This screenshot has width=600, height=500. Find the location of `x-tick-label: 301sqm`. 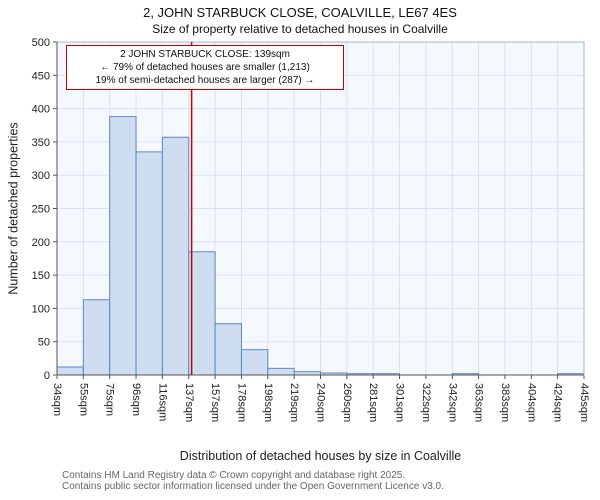

x-tick-label: 301sqm is located at coordinates (400, 402).